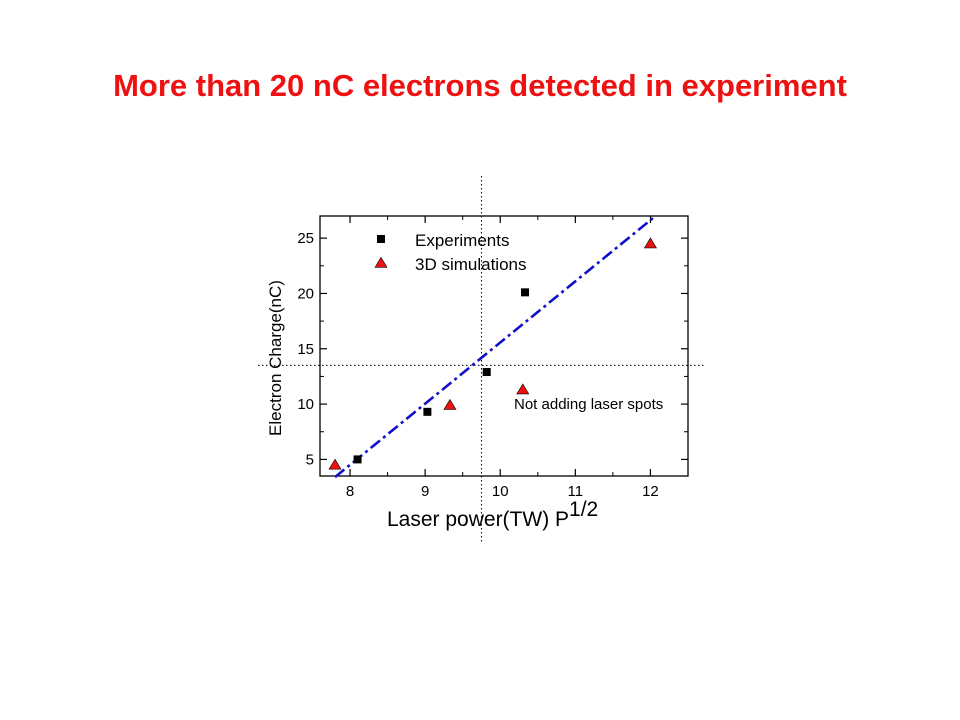 The width and height of the screenshot is (960, 720). I want to click on legend: Experiments 3D simulations, so click(450, 252).